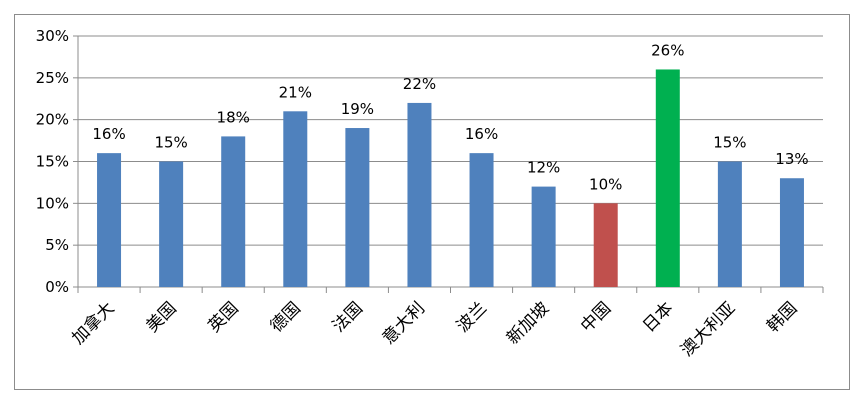 The width and height of the screenshot is (865, 403). I want to click on data-label: 19%, so click(357, 109).